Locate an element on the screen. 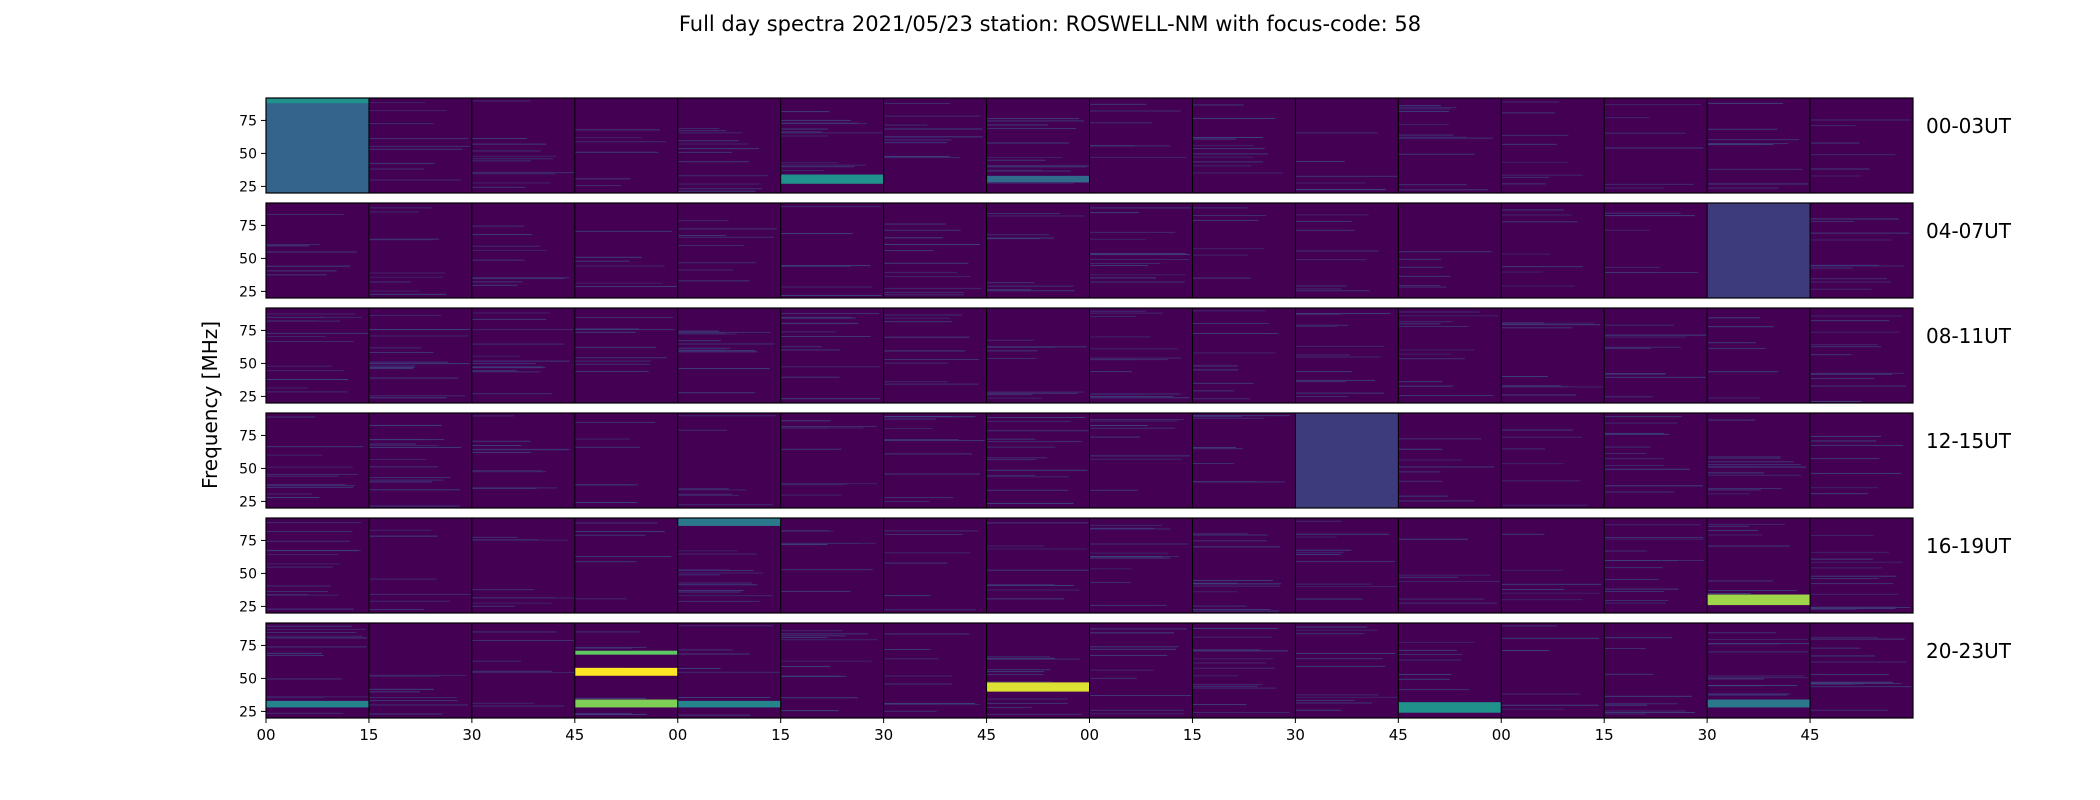 This screenshot has height=800, width=2100. x-tick-label: 00 is located at coordinates (677, 735).